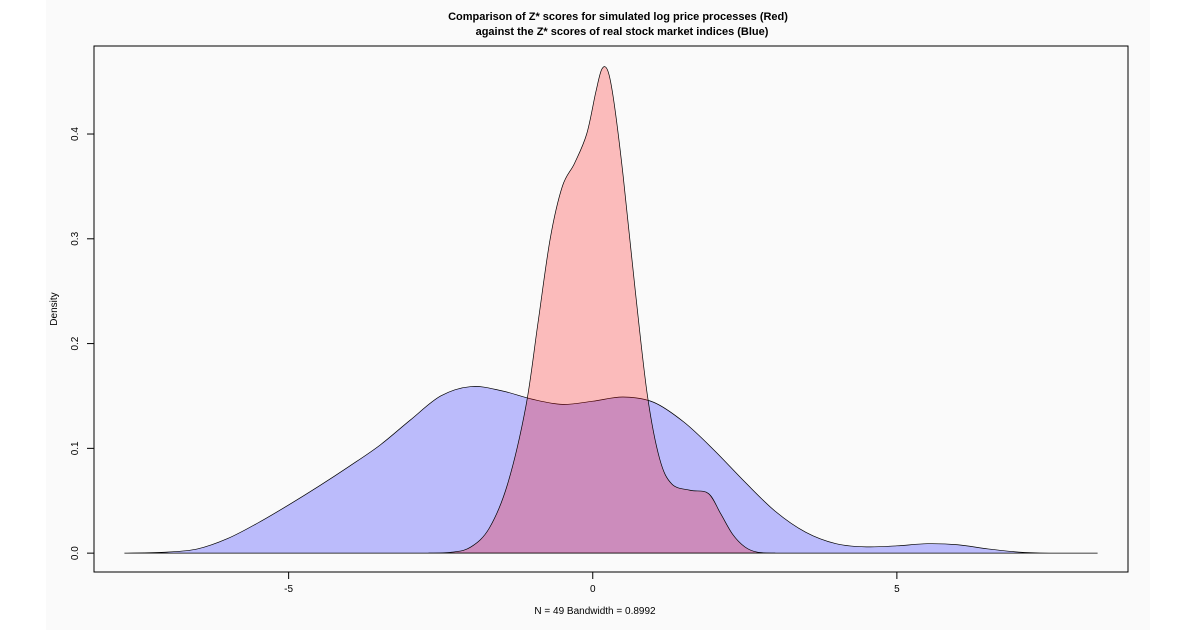 This screenshot has height=630, width=1200. Describe the element at coordinates (897, 589) in the screenshot. I see `x-tick-label: 5` at that location.